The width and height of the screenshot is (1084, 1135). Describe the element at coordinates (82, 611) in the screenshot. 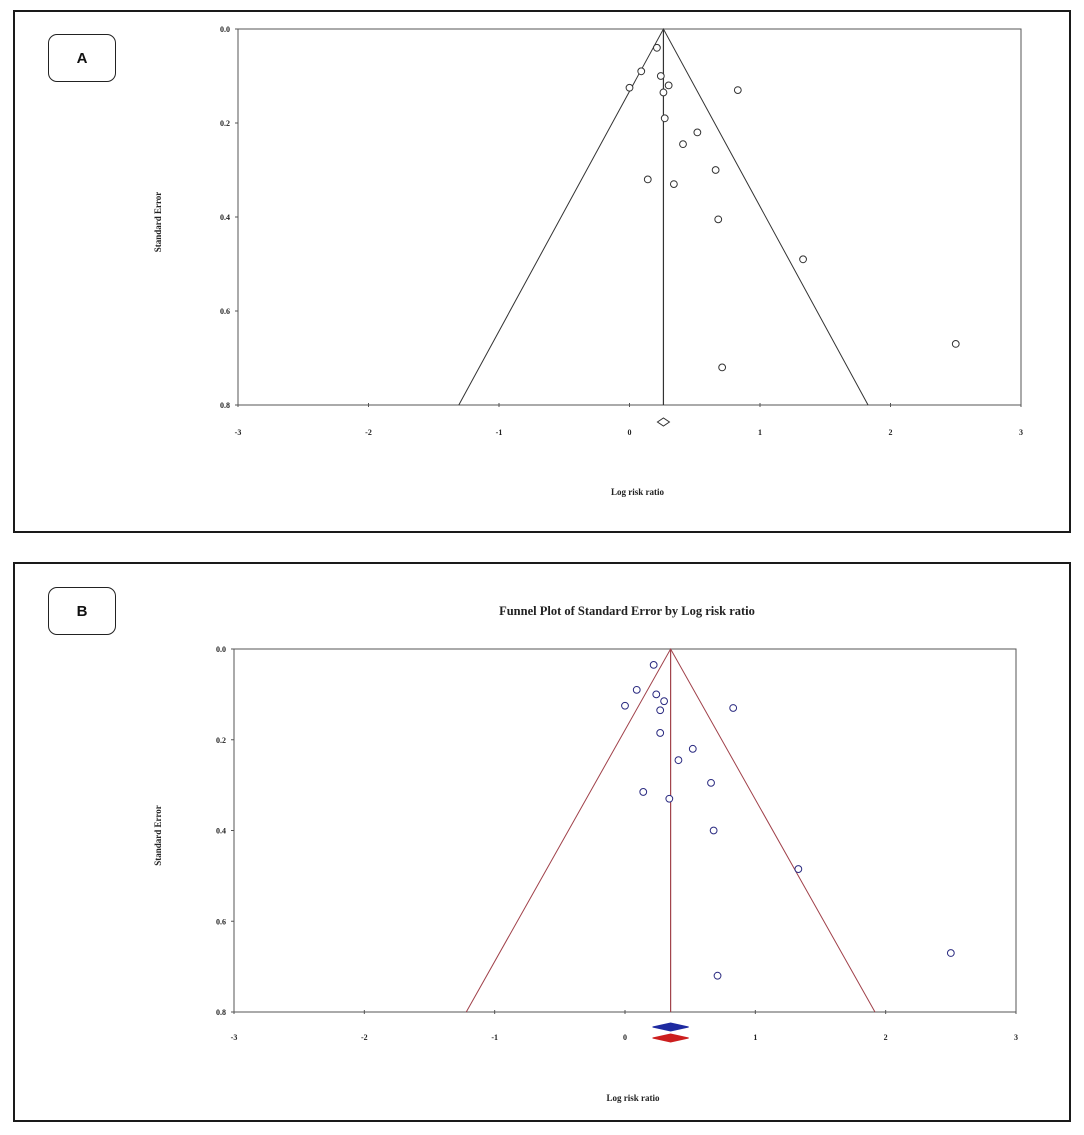

I see `panel-label-b: B` at that location.